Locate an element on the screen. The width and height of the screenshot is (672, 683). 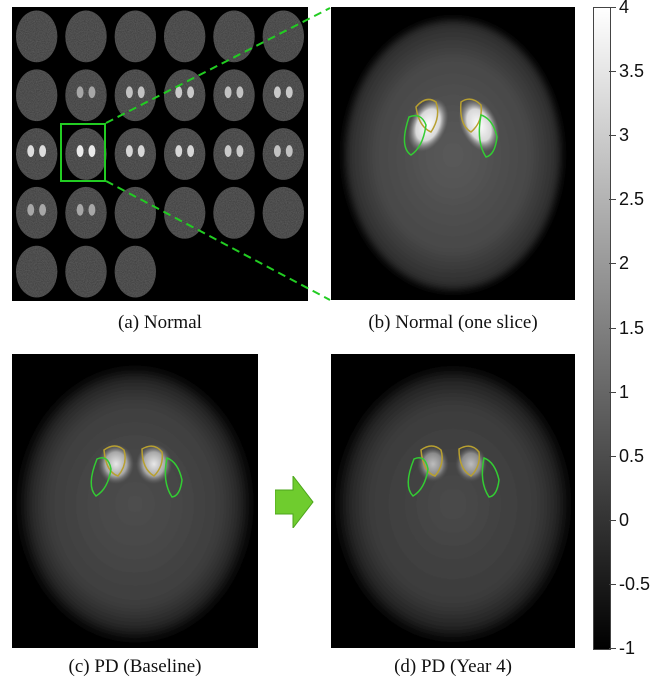
colorbar-tick-label: 3.5 is located at coordinates (632, 71).